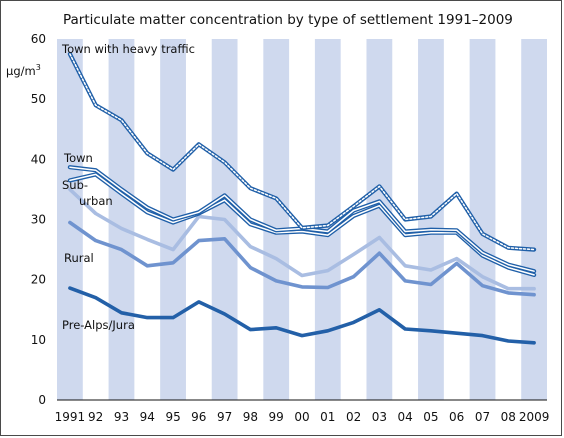 This screenshot has width=564, height=438. Describe the element at coordinates (70, 417) in the screenshot. I see `x-tick-label: 1991` at that location.